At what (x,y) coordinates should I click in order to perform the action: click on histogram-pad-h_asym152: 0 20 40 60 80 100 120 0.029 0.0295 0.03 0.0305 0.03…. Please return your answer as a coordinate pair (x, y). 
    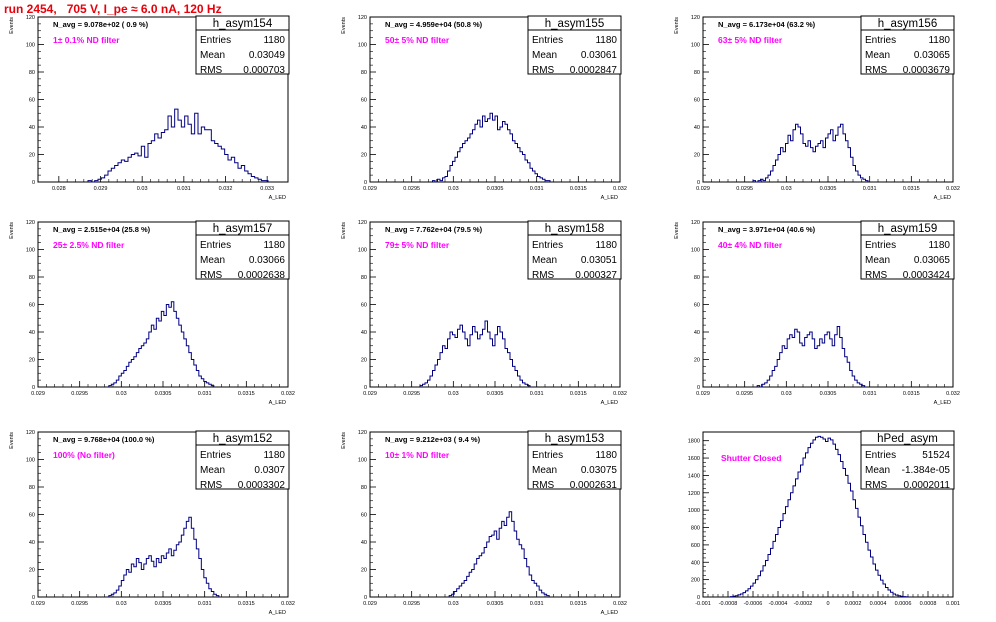
    Looking at the image, I should click on (152, 523).